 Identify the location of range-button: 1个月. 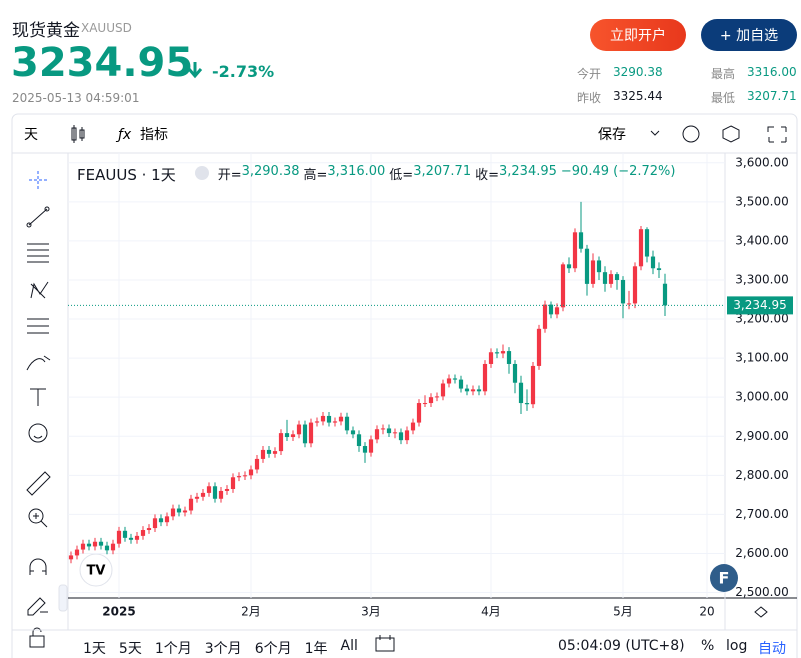
(173, 649).